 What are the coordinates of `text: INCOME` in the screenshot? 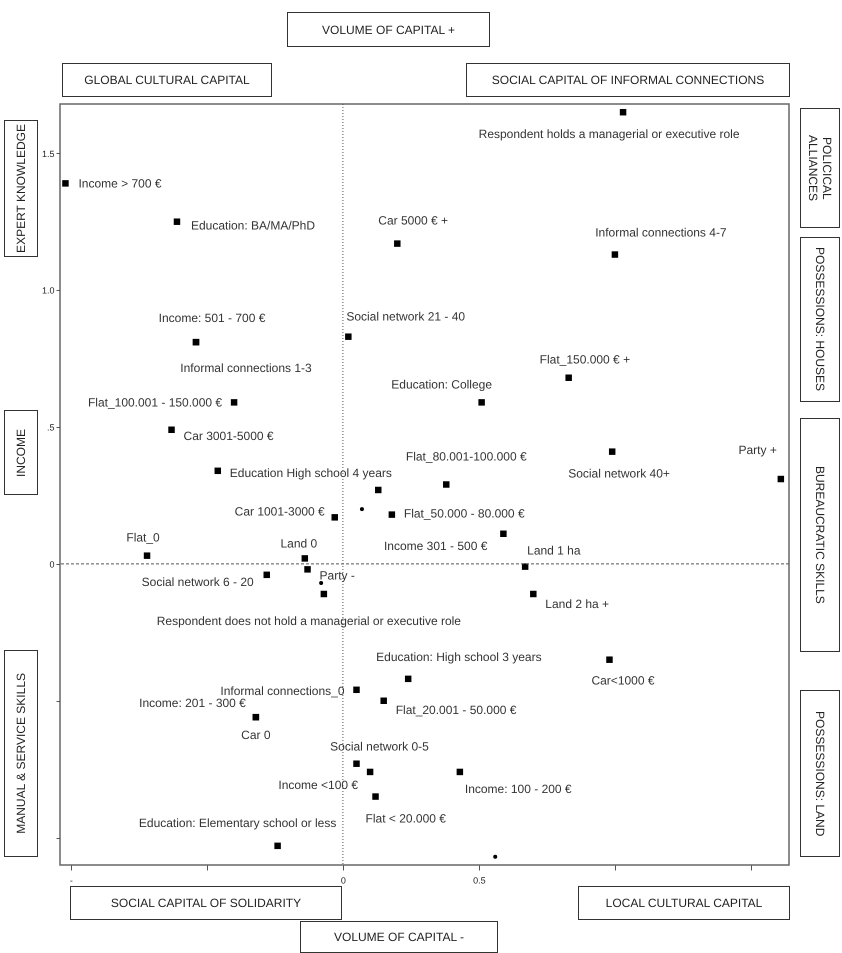 It's located at (21, 452).